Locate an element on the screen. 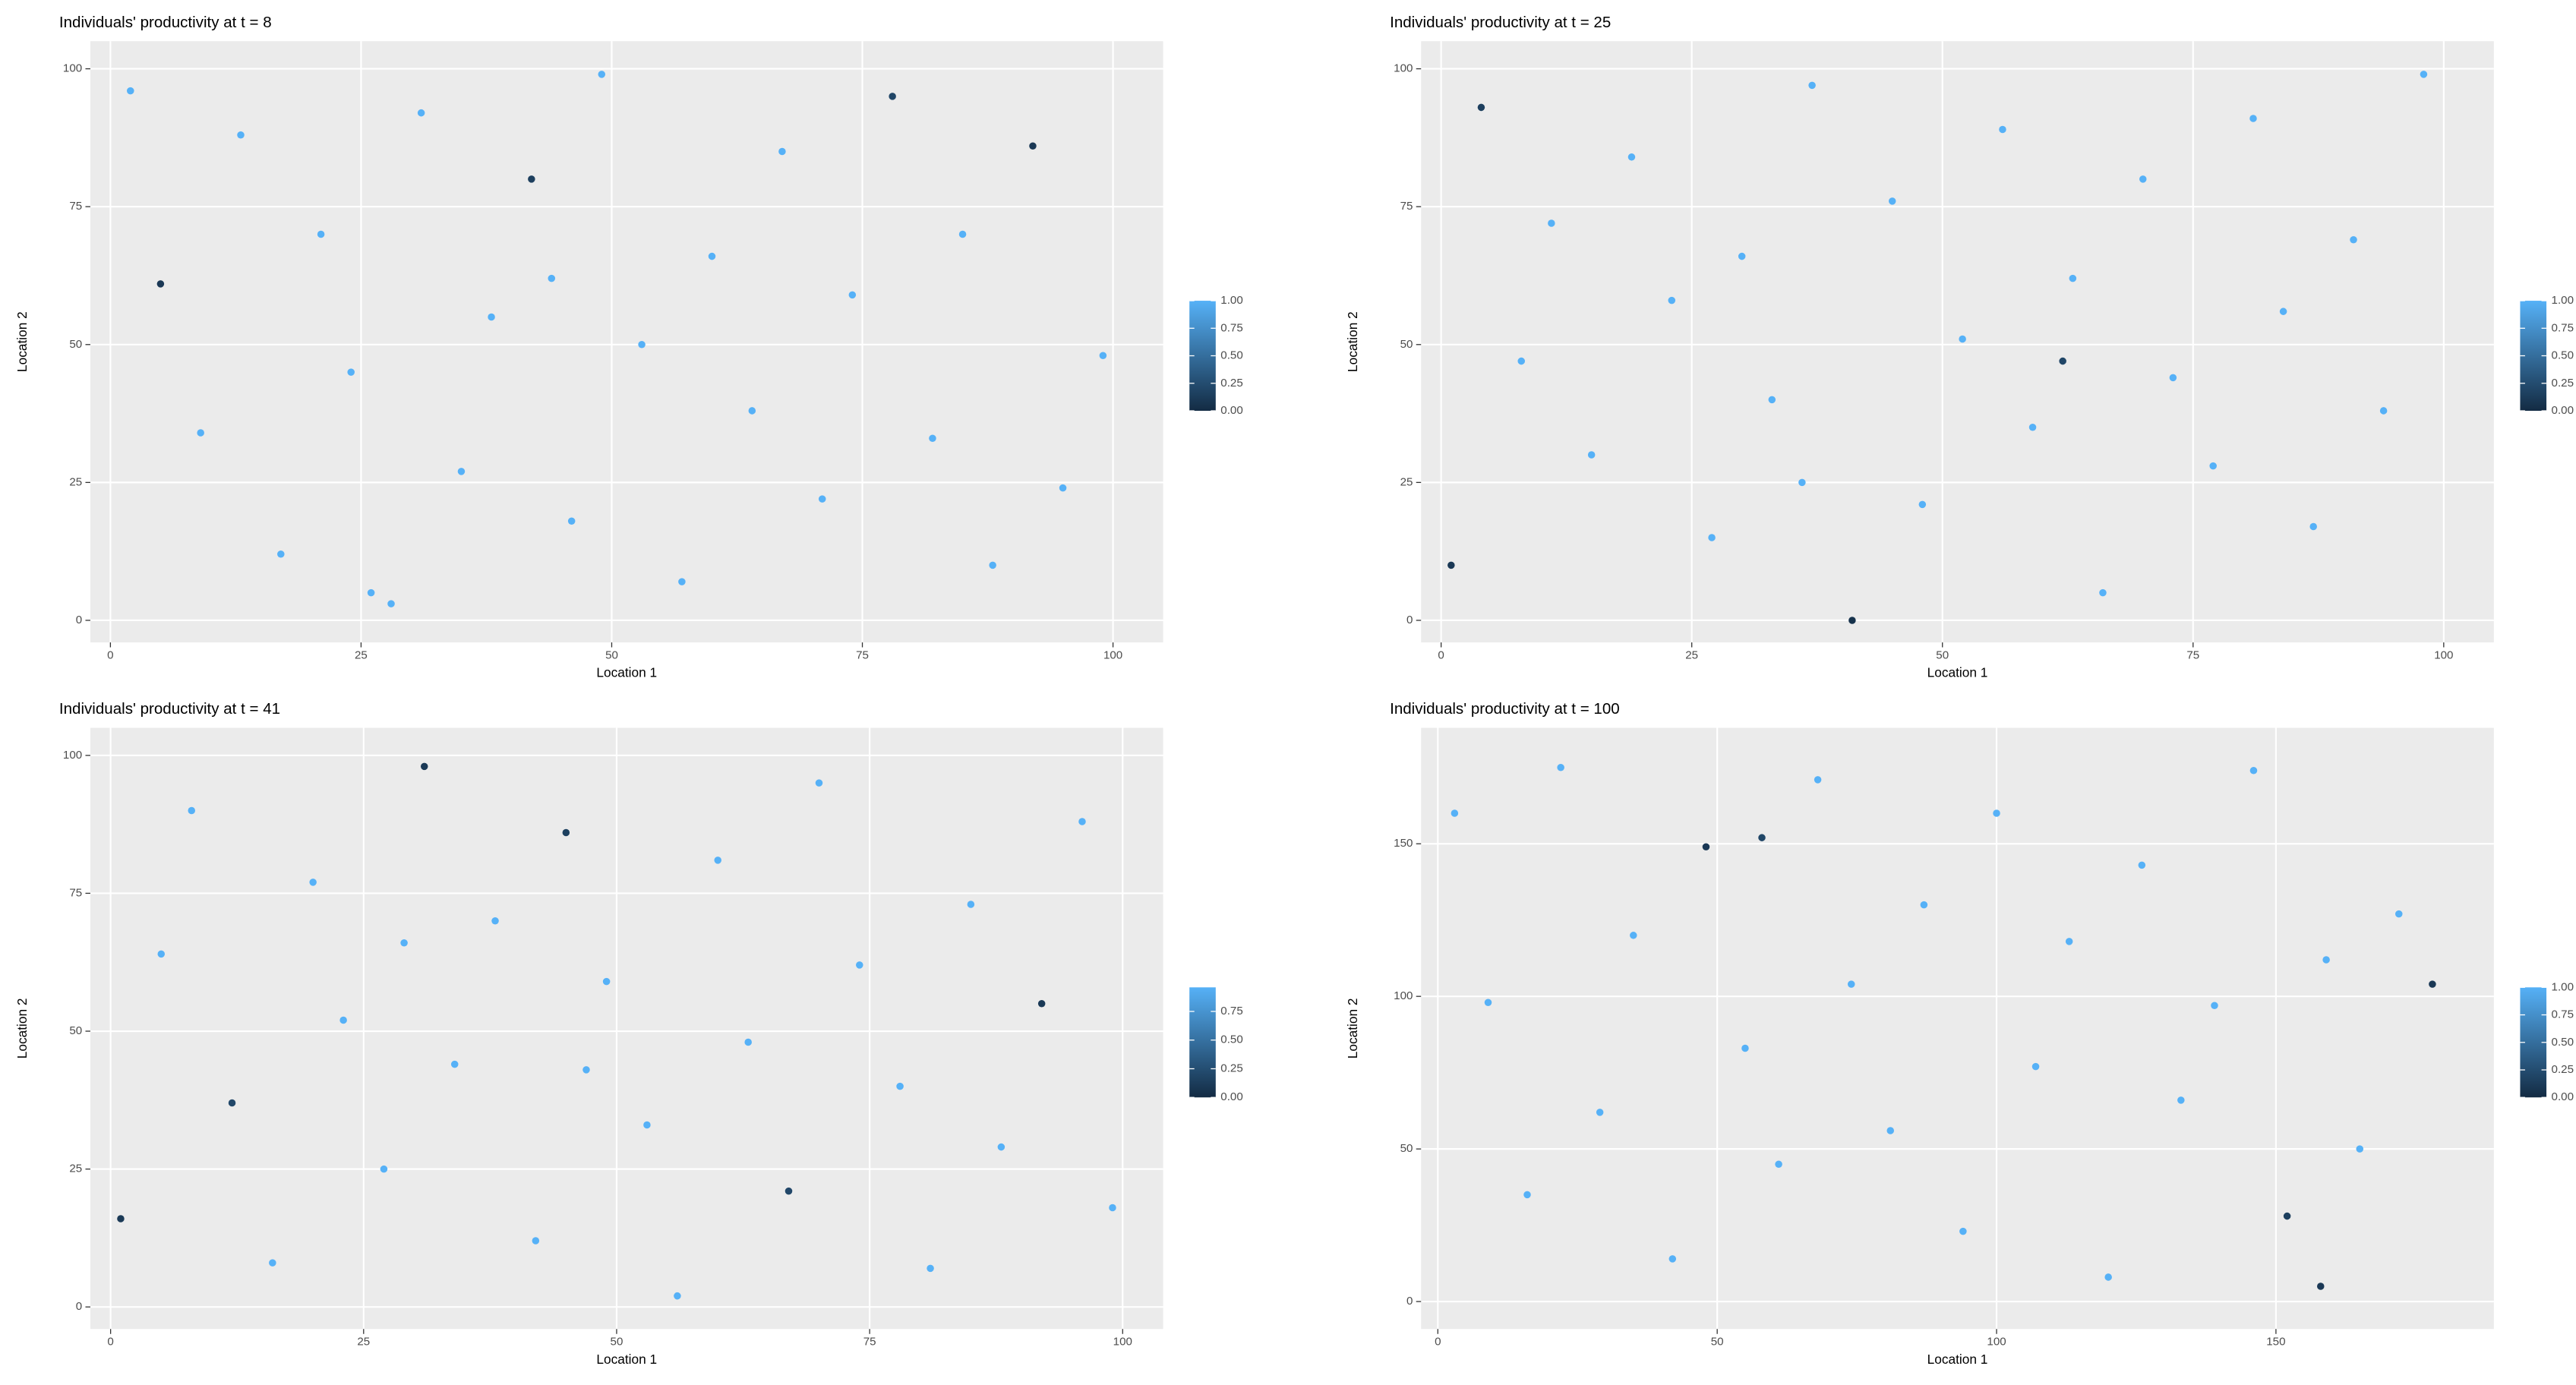 The width and height of the screenshot is (2576, 1385). x-tick-label: 150 is located at coordinates (2275, 1343).